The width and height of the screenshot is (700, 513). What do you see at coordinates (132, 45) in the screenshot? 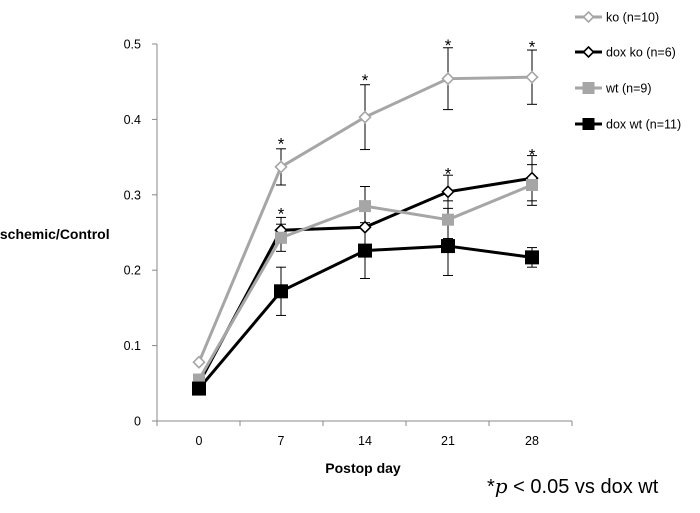
I see `y-tick-label: 0.5` at bounding box center [132, 45].